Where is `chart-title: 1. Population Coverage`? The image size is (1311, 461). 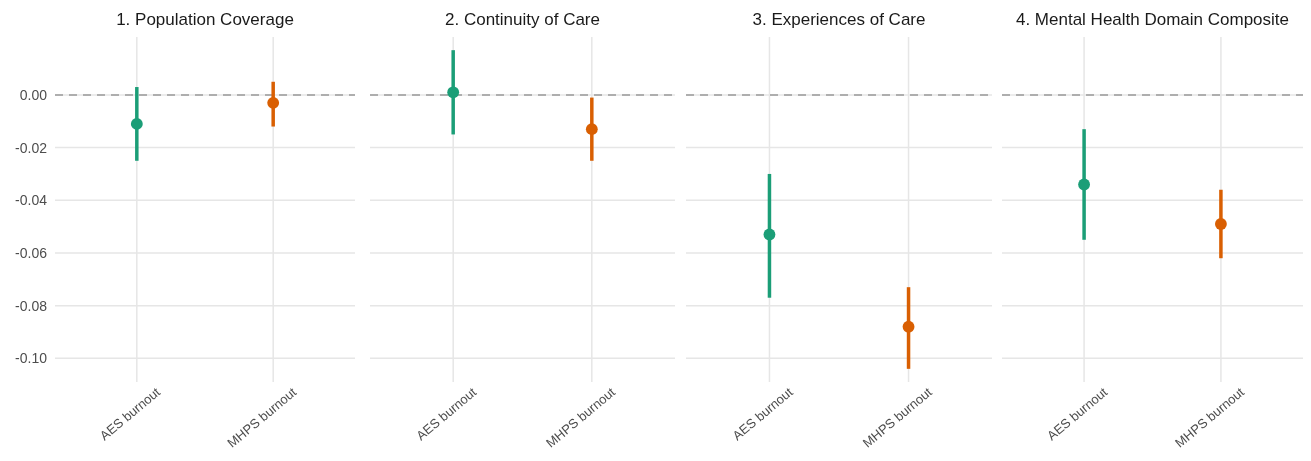 chart-title: 1. Population Coverage is located at coordinates (205, 19).